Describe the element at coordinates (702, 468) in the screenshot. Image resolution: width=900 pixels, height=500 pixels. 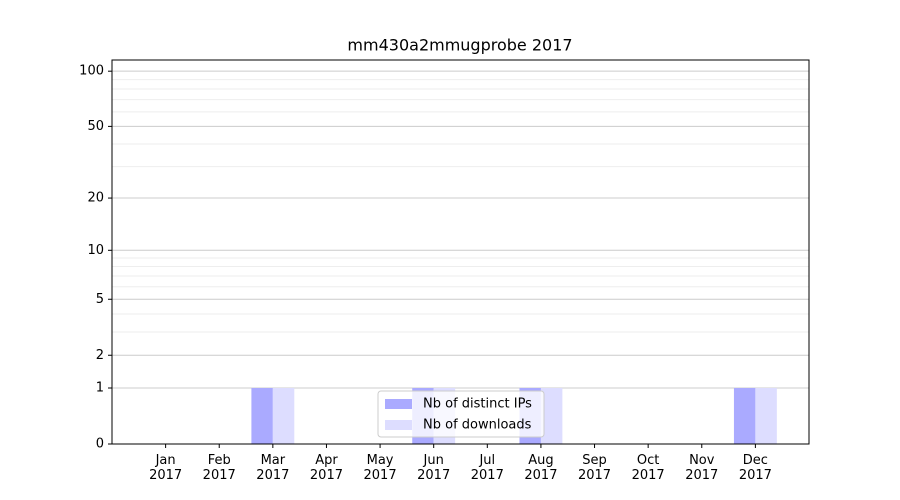
I see `x-tick-label: Nov 2017` at that location.